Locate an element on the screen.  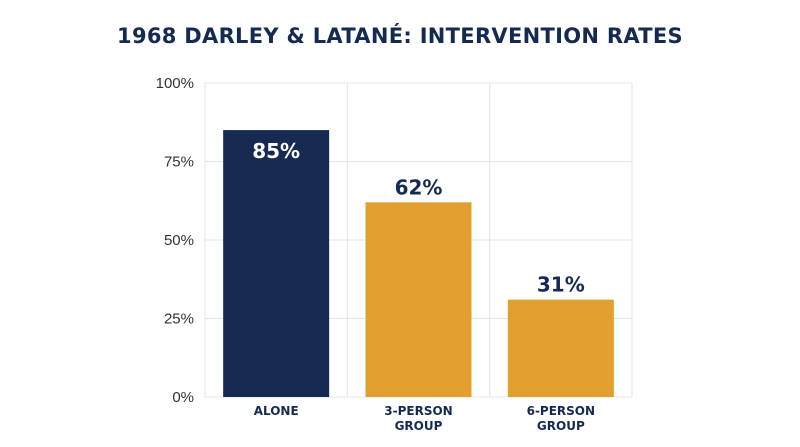
x-tick-label: 6-PERSON is located at coordinates (561, 411).